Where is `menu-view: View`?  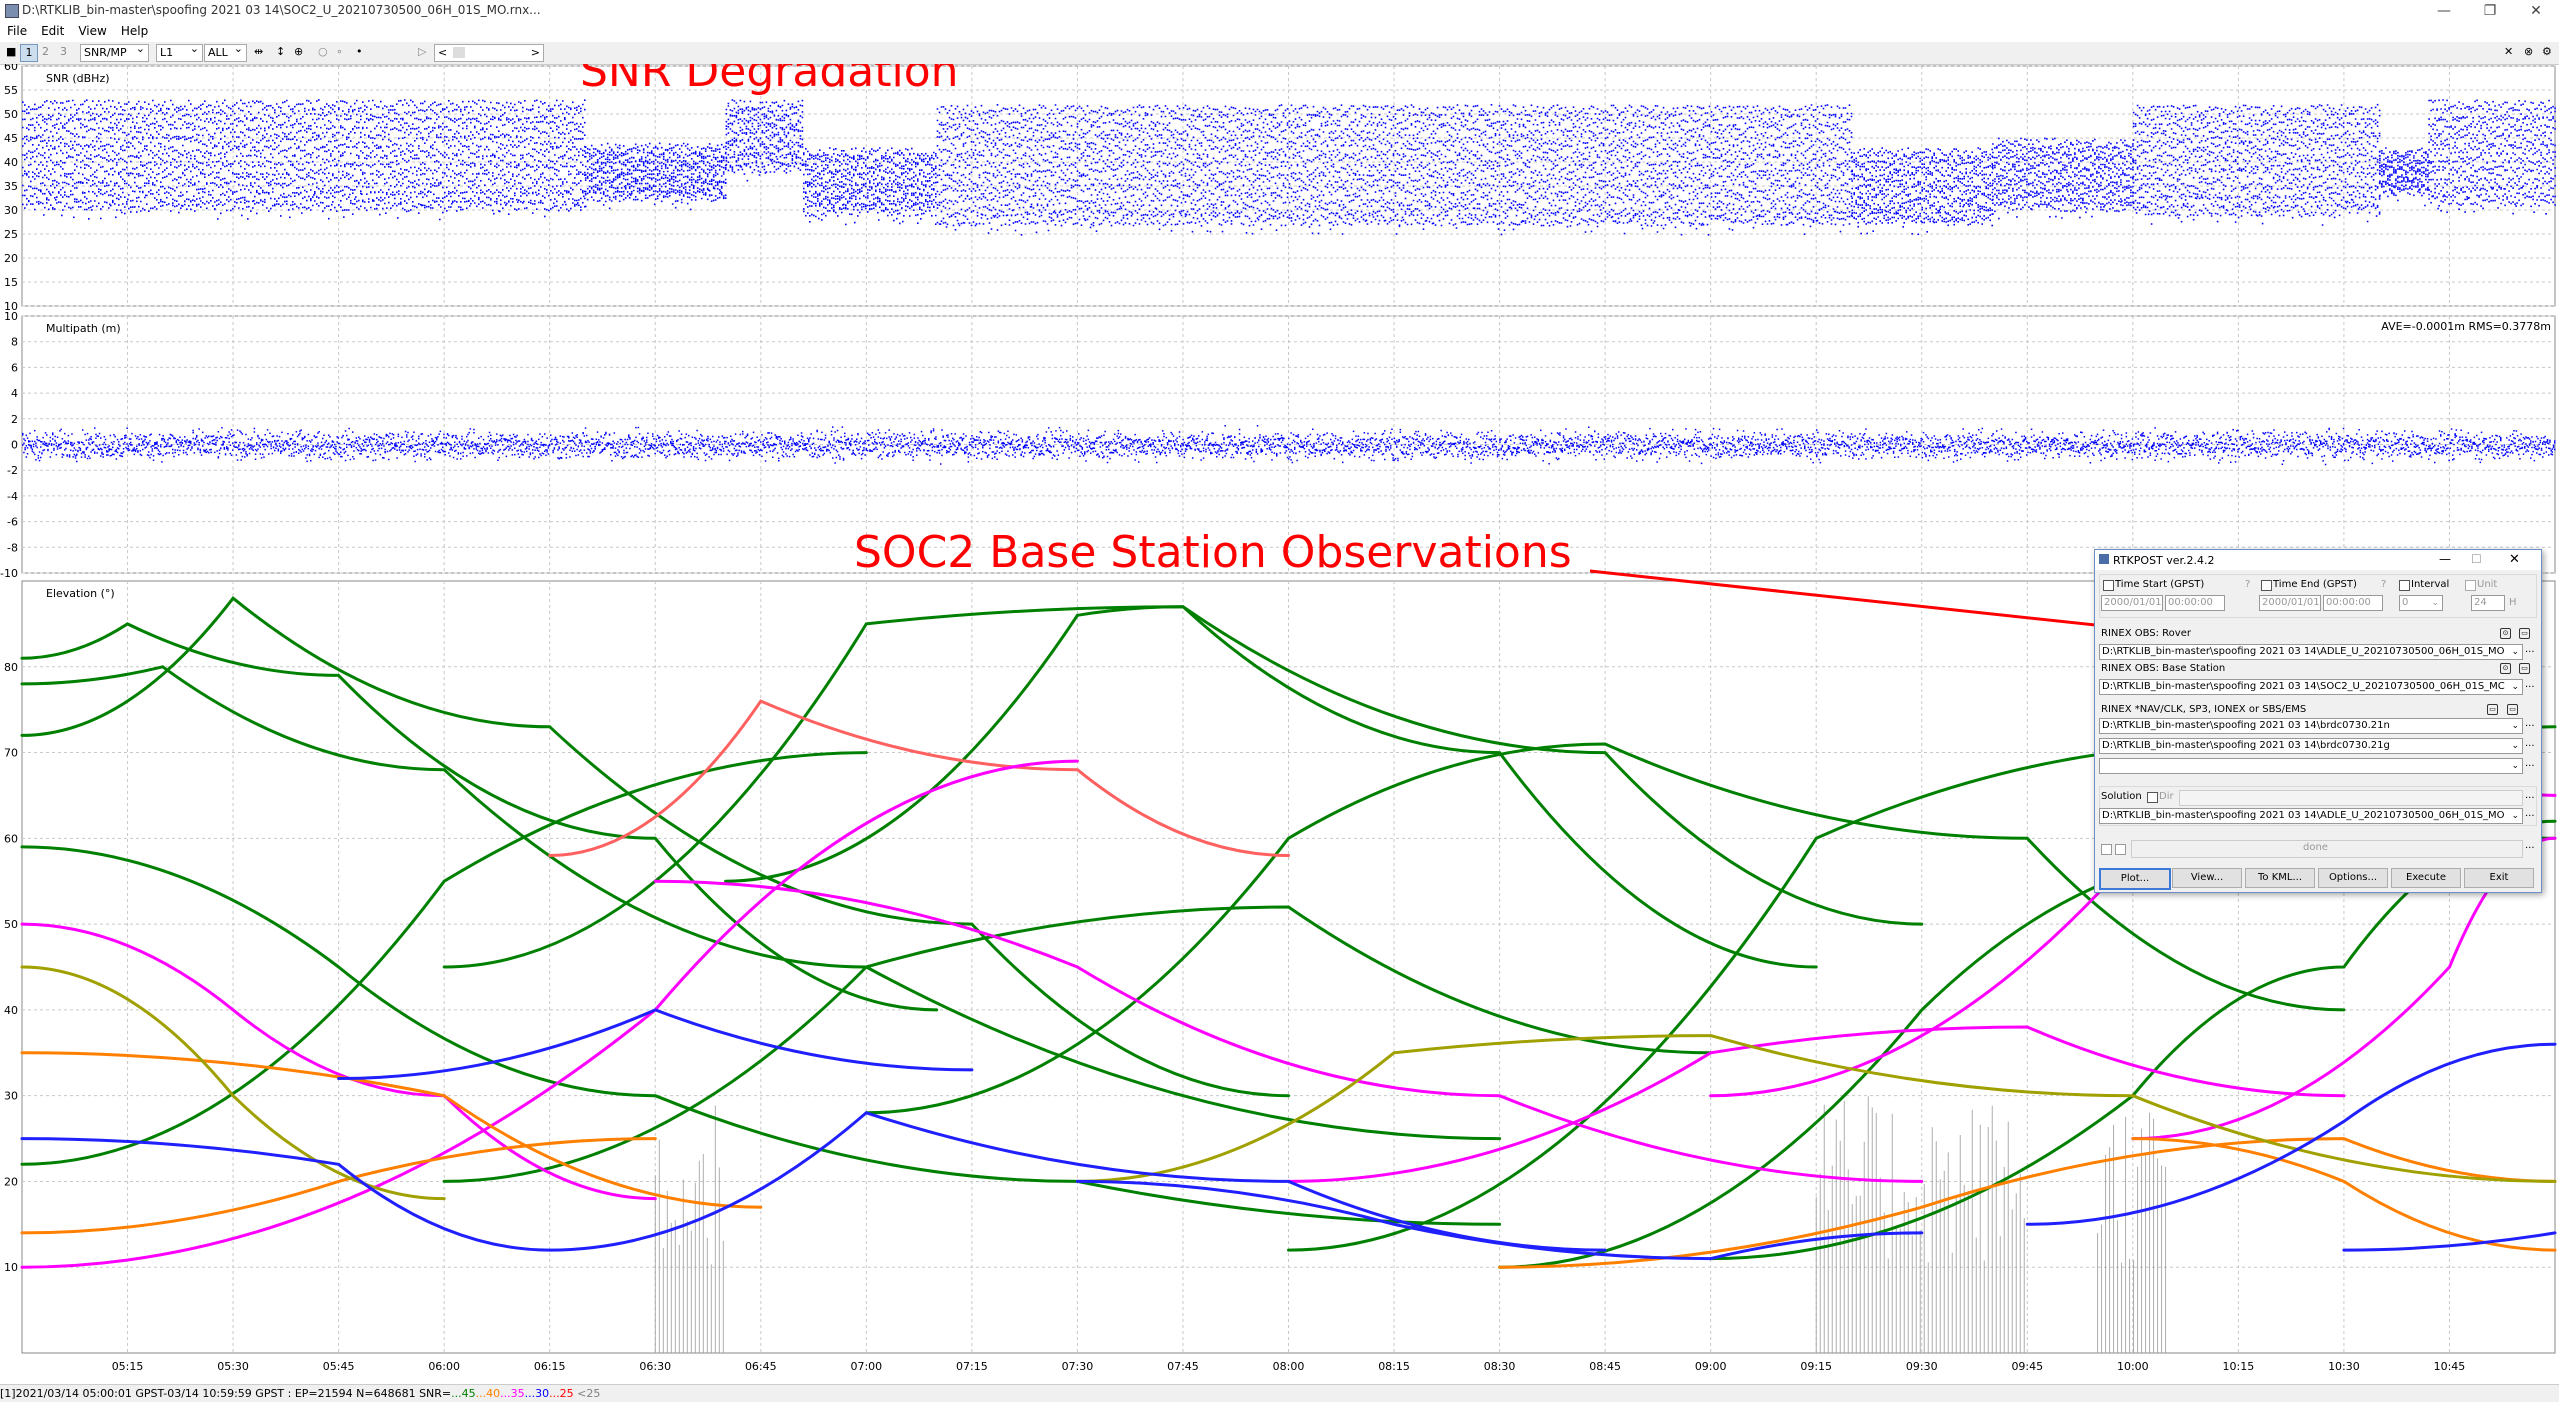
menu-view: View is located at coordinates (92, 31).